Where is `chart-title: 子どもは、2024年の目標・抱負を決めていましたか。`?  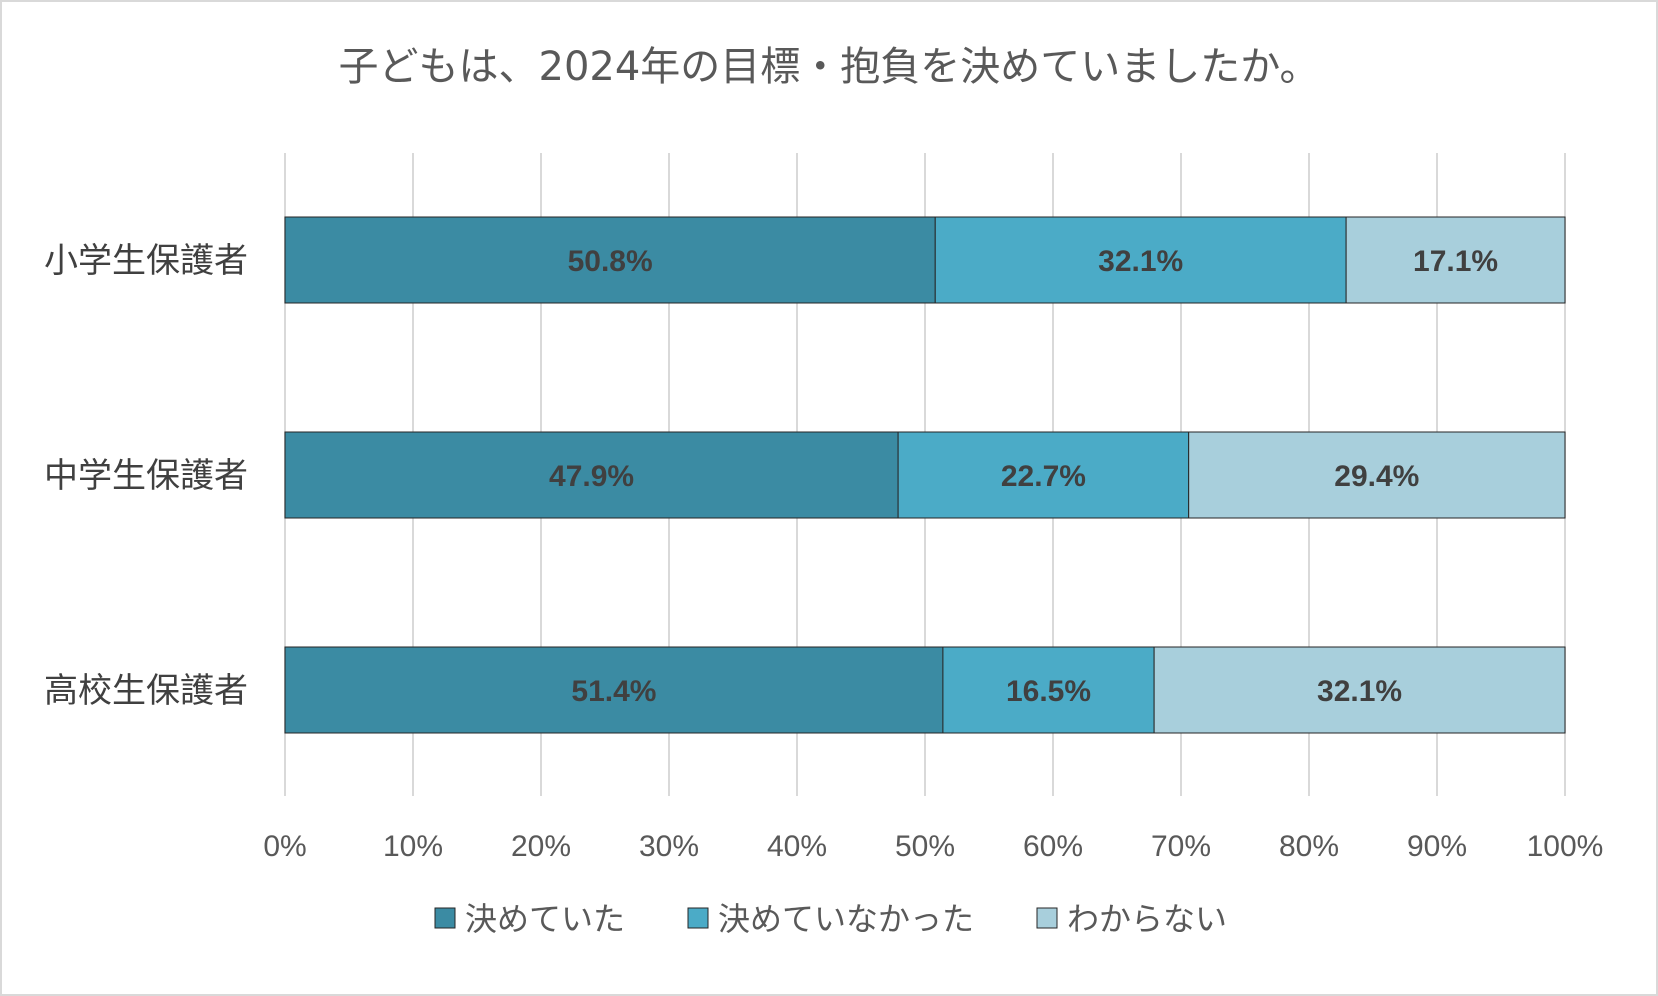
chart-title: 子どもは、2024年の目標・抱負を決めていましたか。 is located at coordinates (829, 67).